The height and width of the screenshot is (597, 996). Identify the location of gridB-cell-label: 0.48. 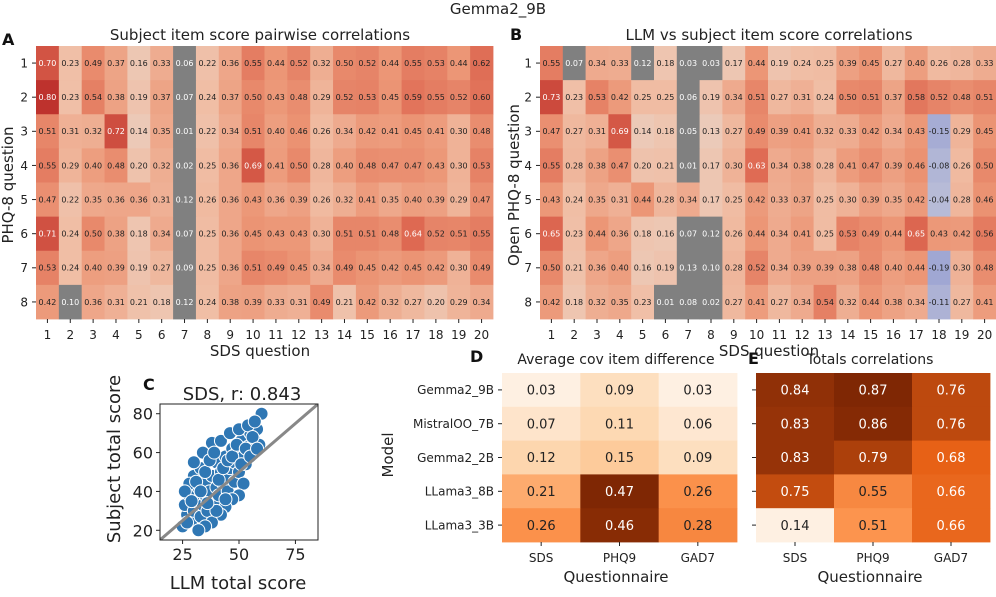
(985, 268).